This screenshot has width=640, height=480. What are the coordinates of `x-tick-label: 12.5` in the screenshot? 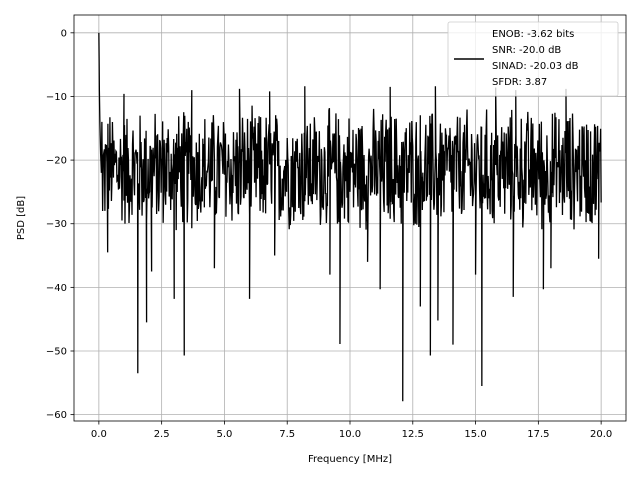 It's located at (413, 434).